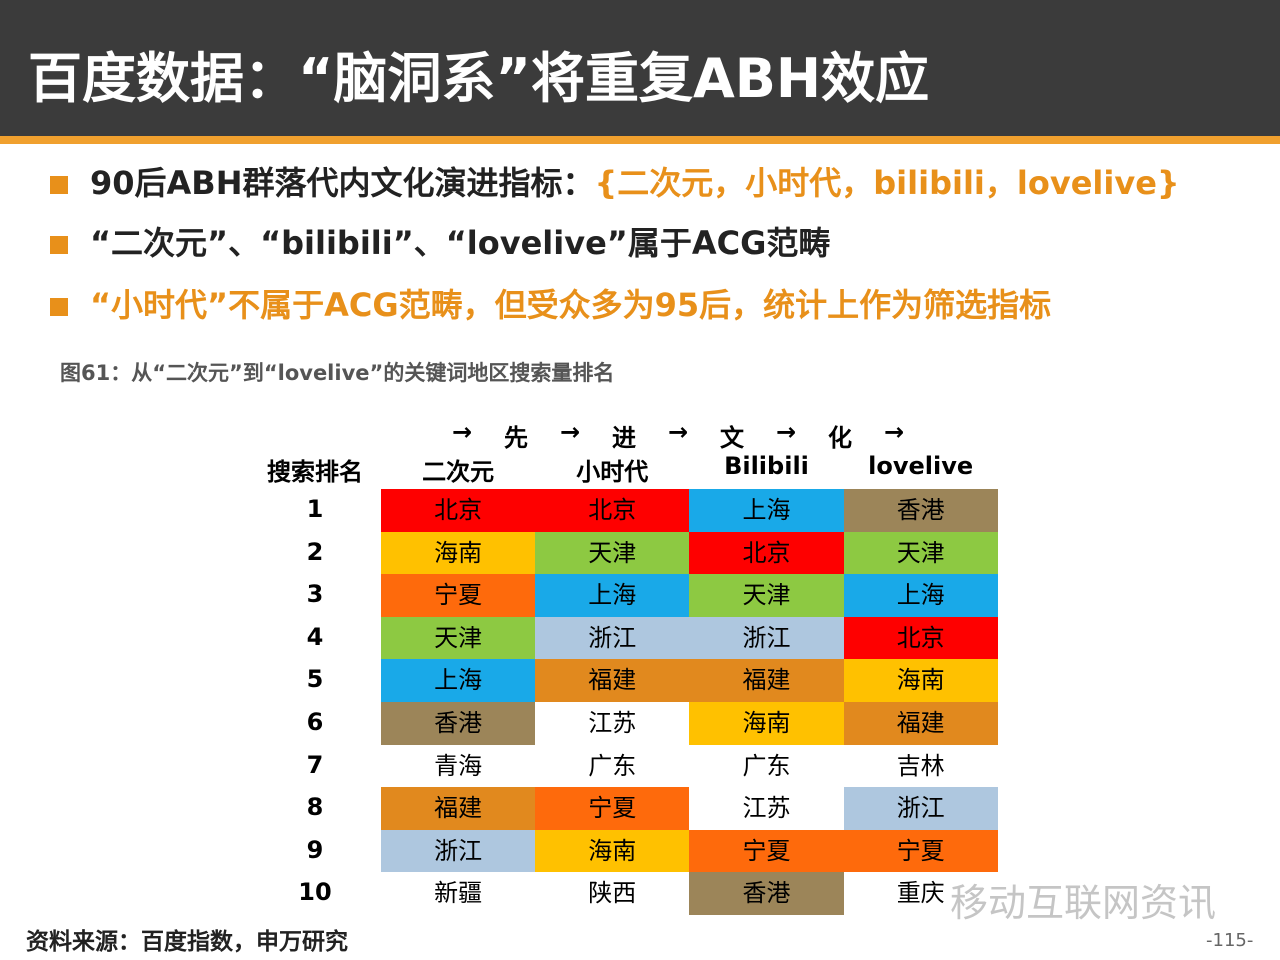 This screenshot has height=960, width=1280. What do you see at coordinates (624, 438) in the screenshot?
I see `arrow-header: 进` at bounding box center [624, 438].